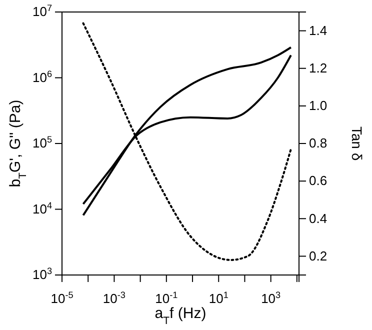 This screenshot has height=330, width=372. What do you see at coordinates (318, 30) in the screenshot?
I see `y2-tick-label: 1.4` at bounding box center [318, 30].